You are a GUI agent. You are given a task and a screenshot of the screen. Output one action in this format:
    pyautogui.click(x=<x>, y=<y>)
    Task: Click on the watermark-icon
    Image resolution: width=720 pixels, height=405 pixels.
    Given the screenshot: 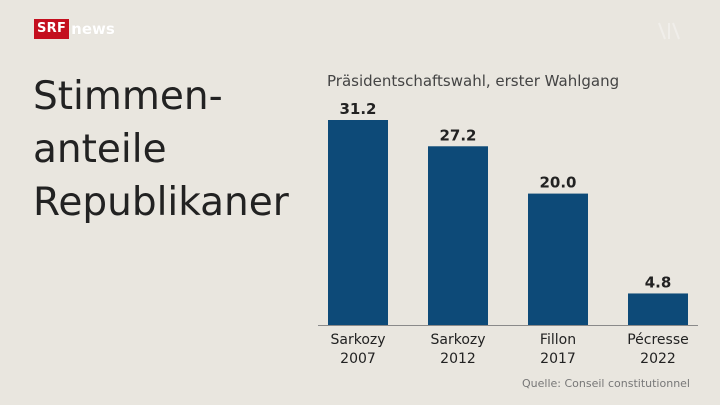 What is the action you would take?
    pyautogui.click(x=669, y=31)
    